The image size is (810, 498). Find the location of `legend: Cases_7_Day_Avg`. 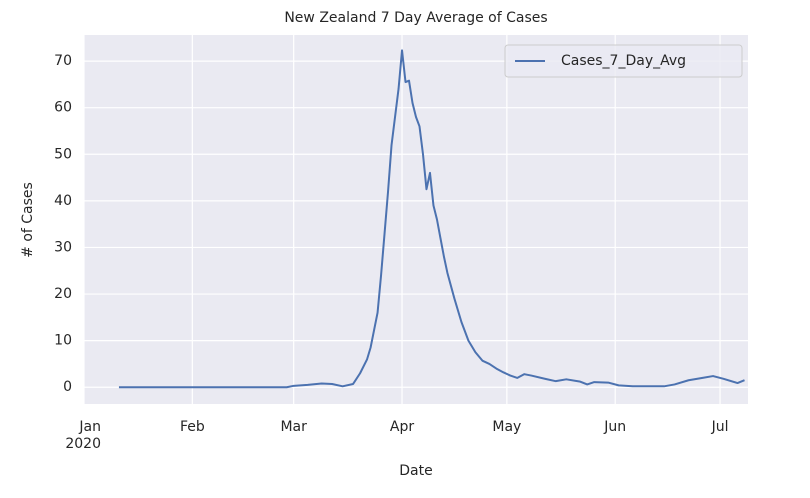

legend: Cases_7_Day_Avg is located at coordinates (623, 61).